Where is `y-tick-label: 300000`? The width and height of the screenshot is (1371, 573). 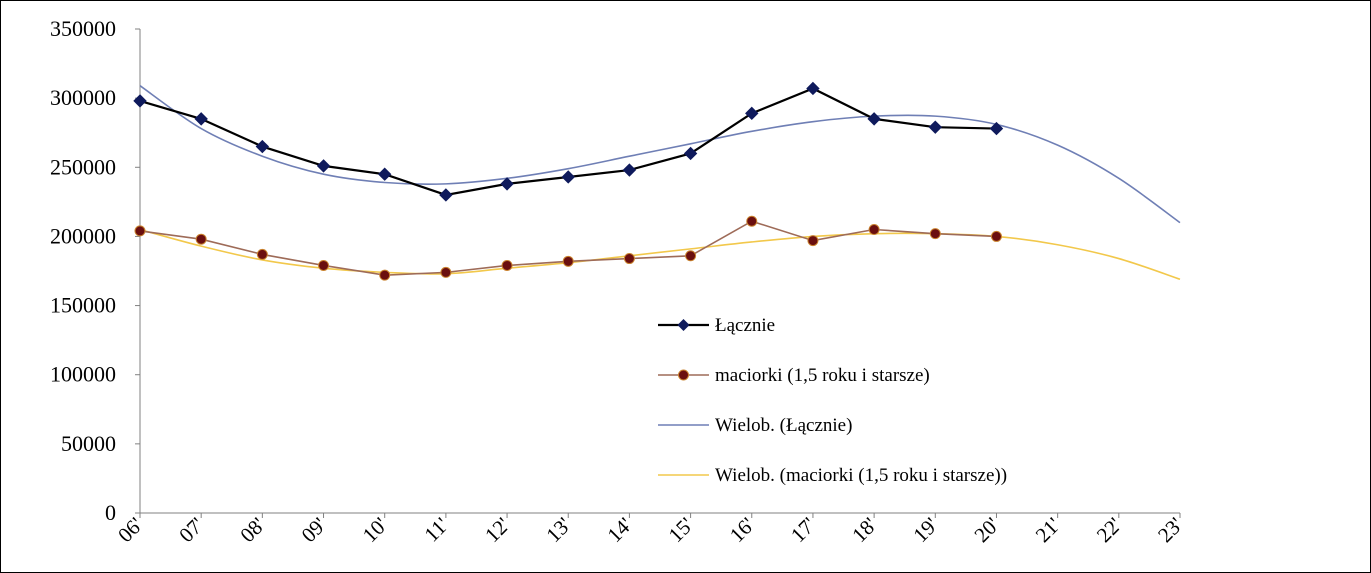
y-tick-label: 300000 is located at coordinates (83, 97).